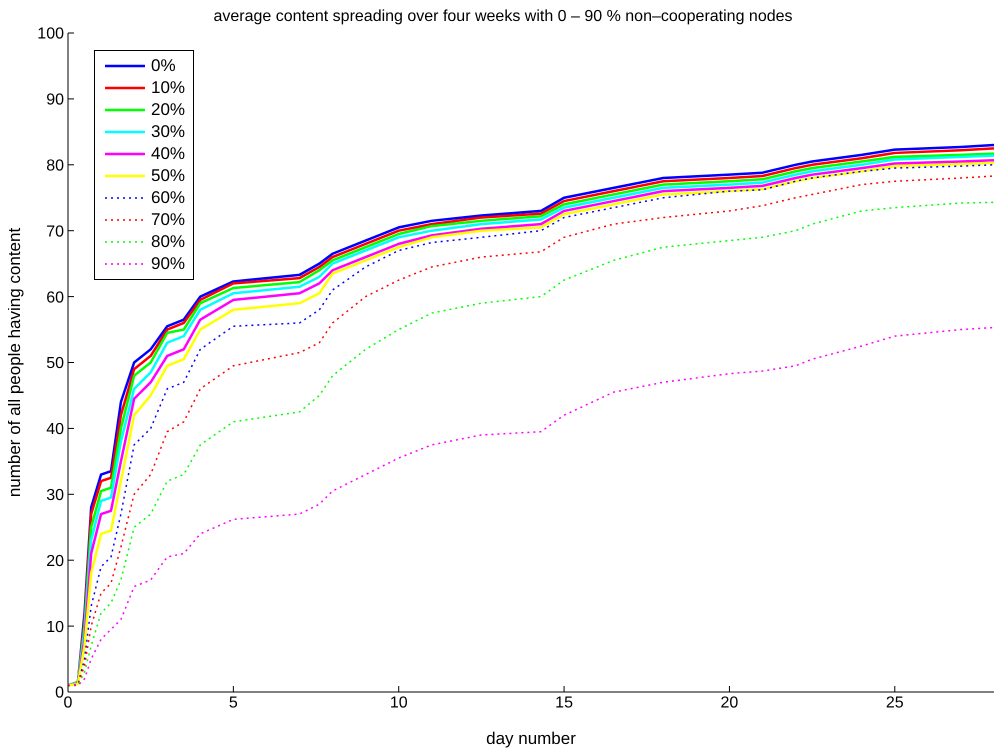  Describe the element at coordinates (55, 363) in the screenshot. I see `y-tick-label: 50` at that location.